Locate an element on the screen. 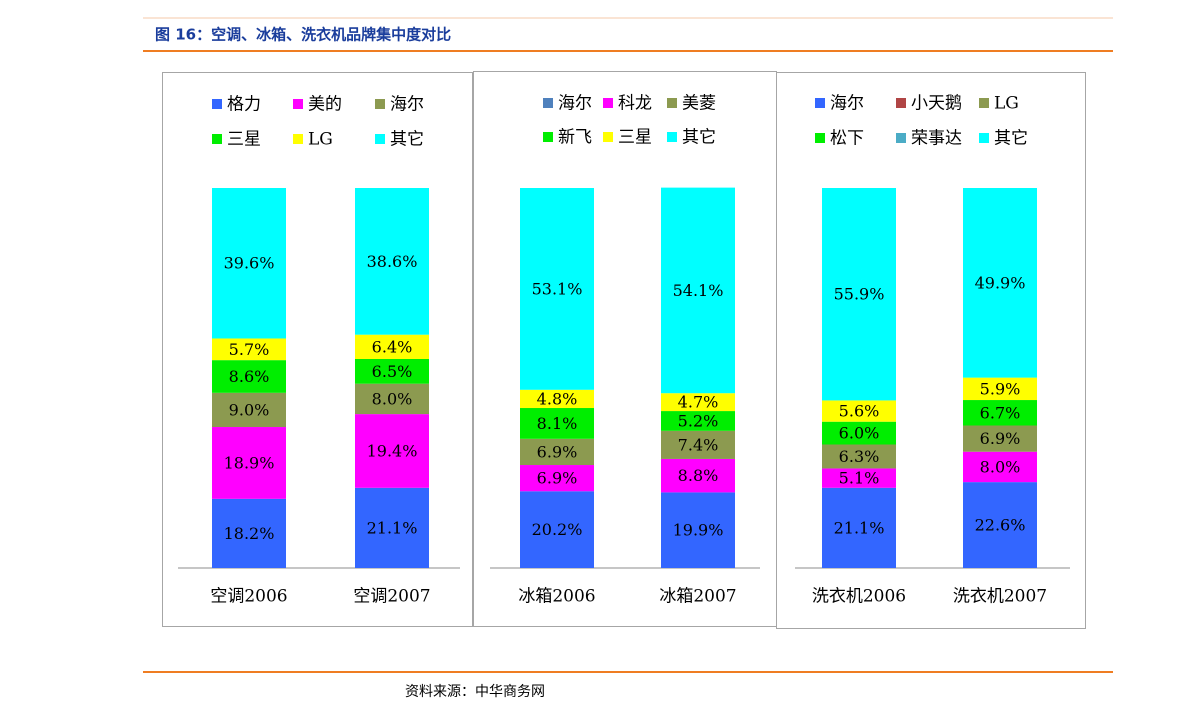  value-label: 53.1% is located at coordinates (557, 288).